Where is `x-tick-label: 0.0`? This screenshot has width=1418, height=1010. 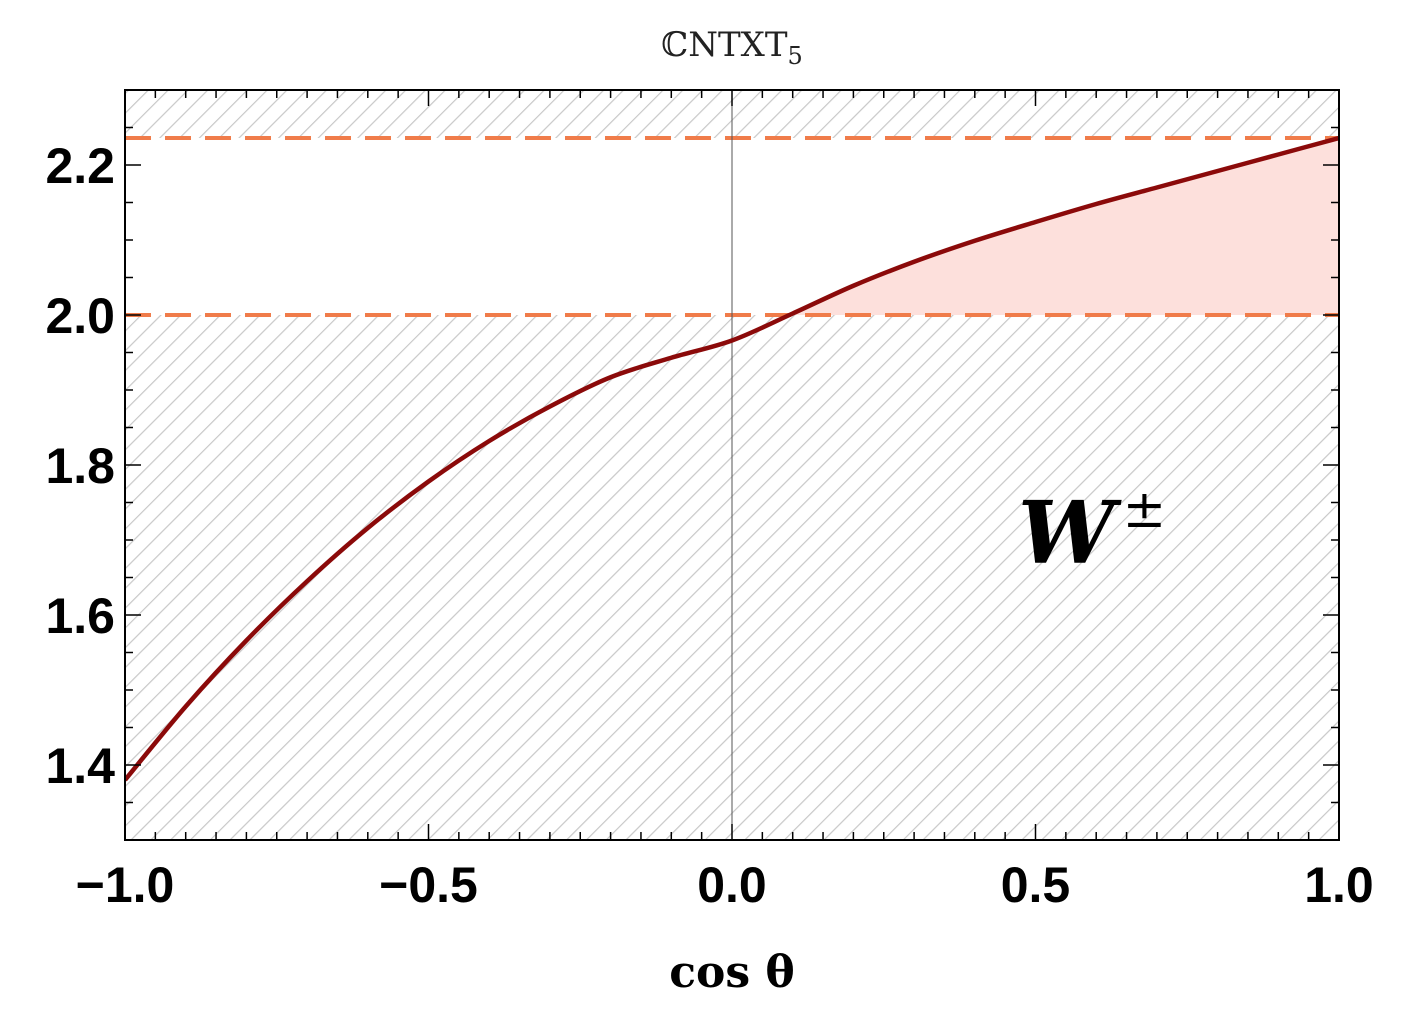 x-tick-label: 0.0 is located at coordinates (732, 885).